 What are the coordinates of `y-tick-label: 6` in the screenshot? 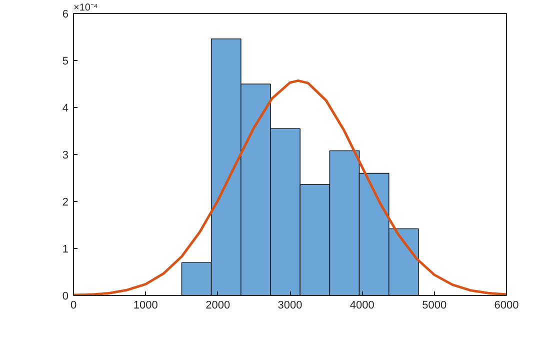 It's located at (65, 14).